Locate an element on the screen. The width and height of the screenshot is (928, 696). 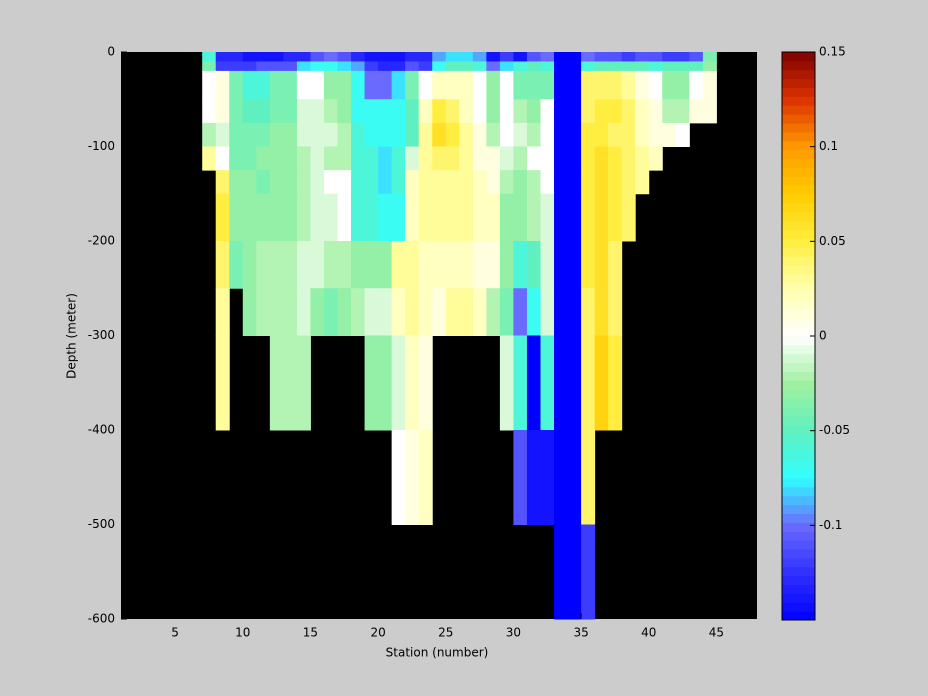
colorbar-tick-label: -0.05 is located at coordinates (834, 430).